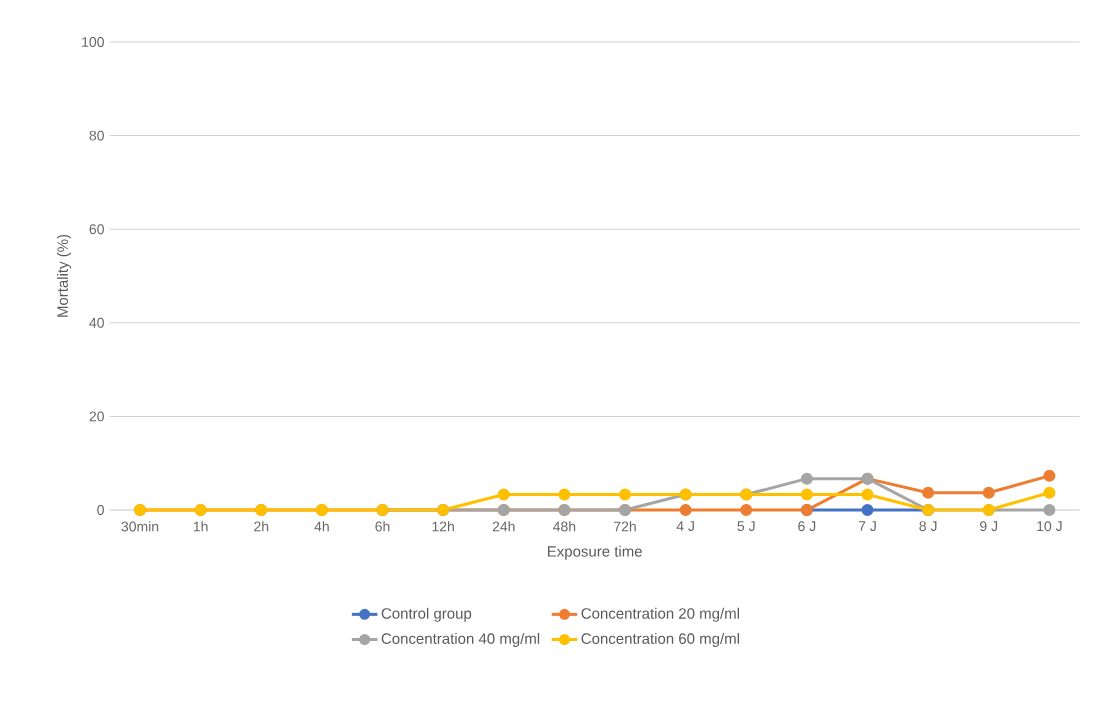 The image size is (1116, 702). I want to click on x-tick-label: 30min, so click(140, 526).